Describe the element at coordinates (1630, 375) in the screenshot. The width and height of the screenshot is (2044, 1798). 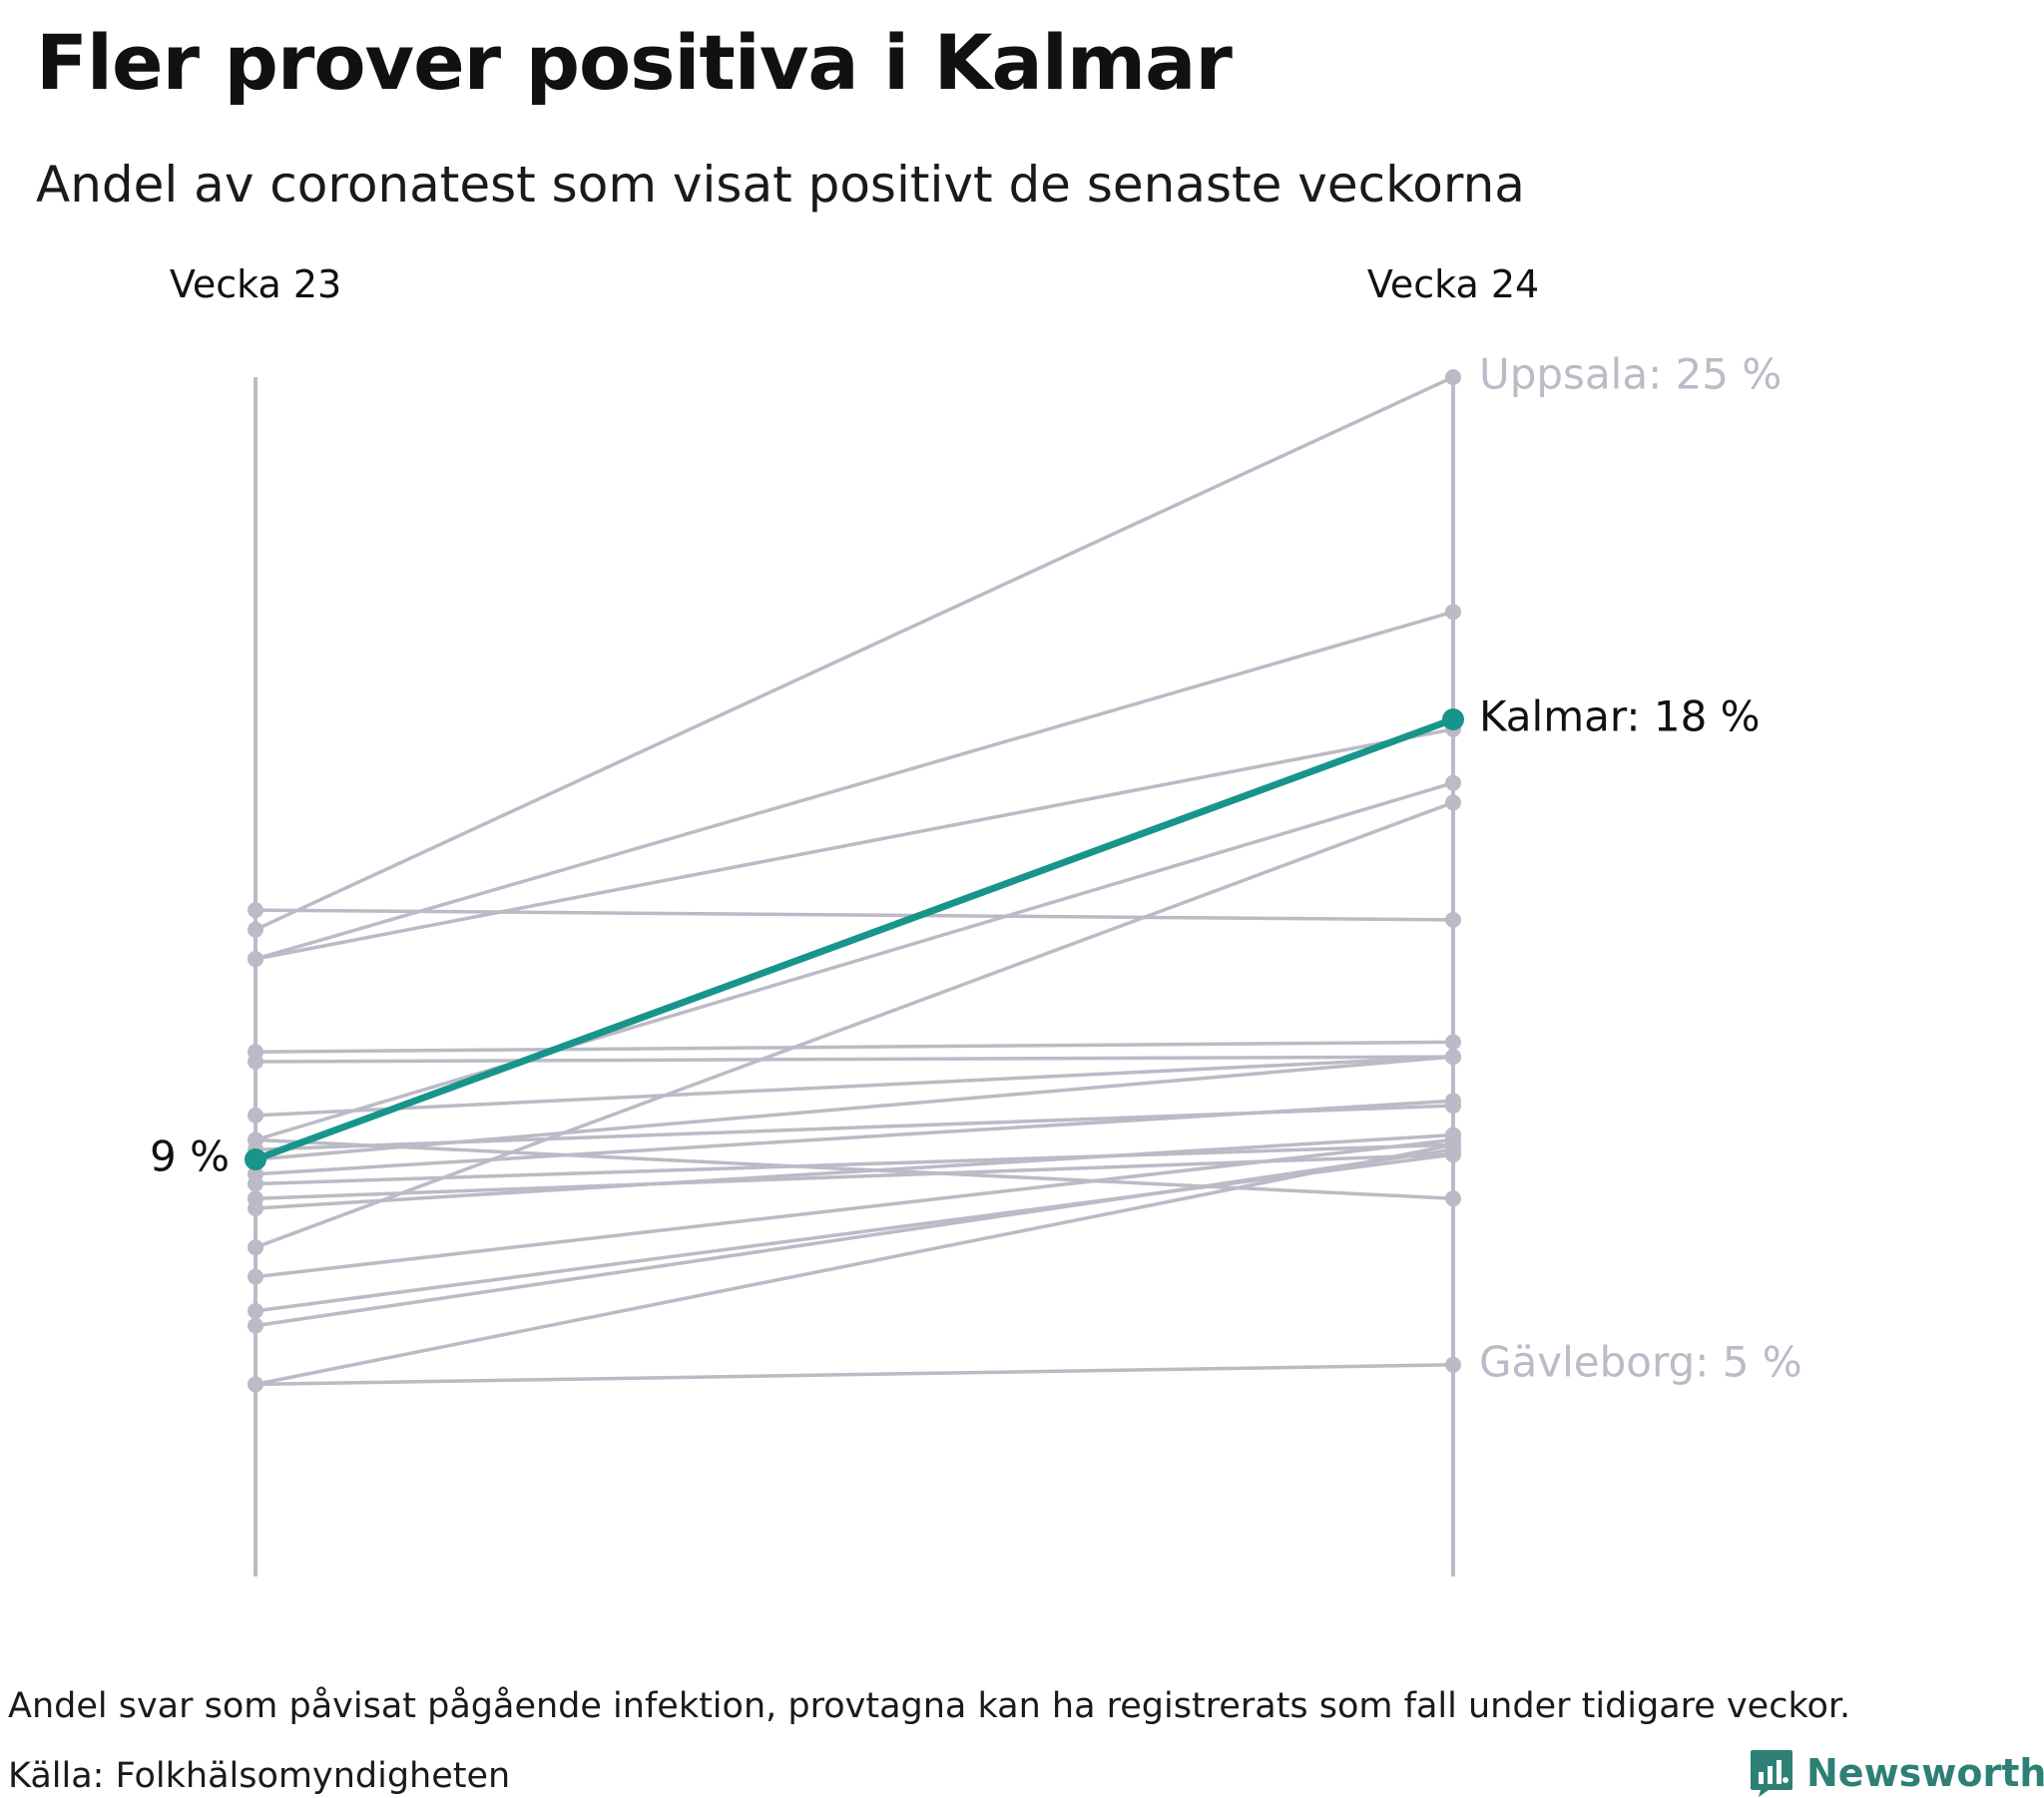
I see `max-end-label: Uppsala: 25 %` at that location.